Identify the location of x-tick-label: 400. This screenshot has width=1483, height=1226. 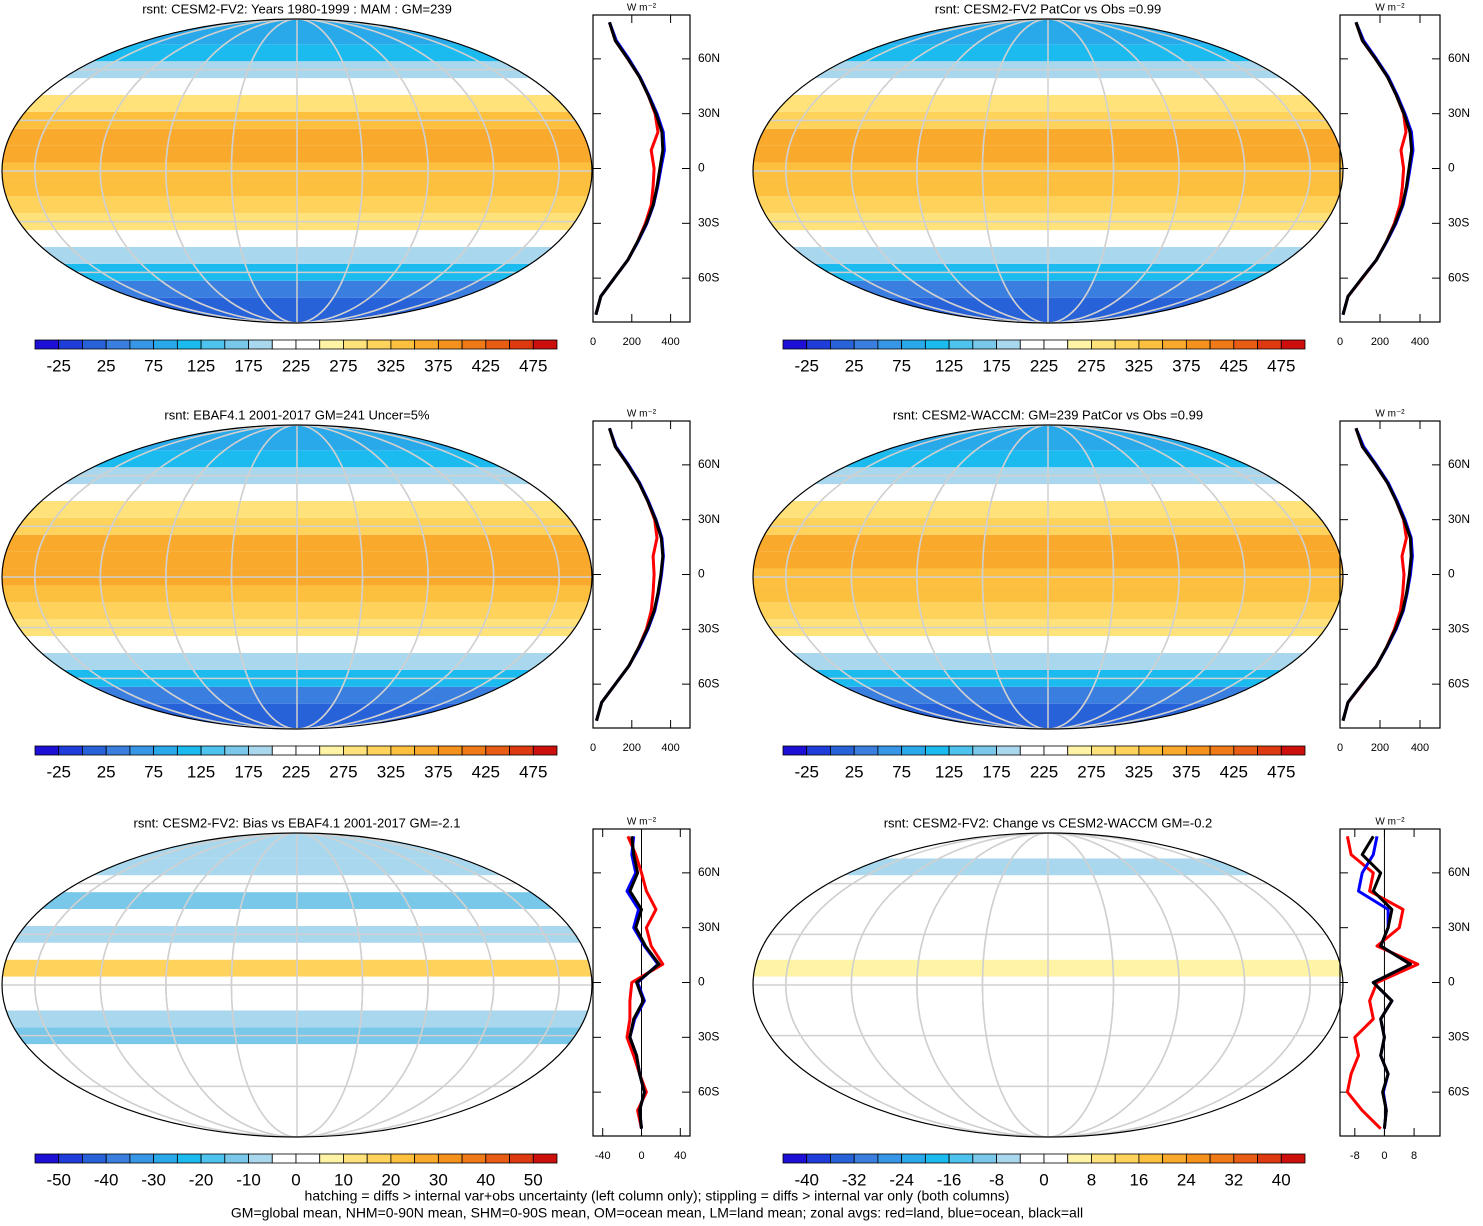
(670, 748).